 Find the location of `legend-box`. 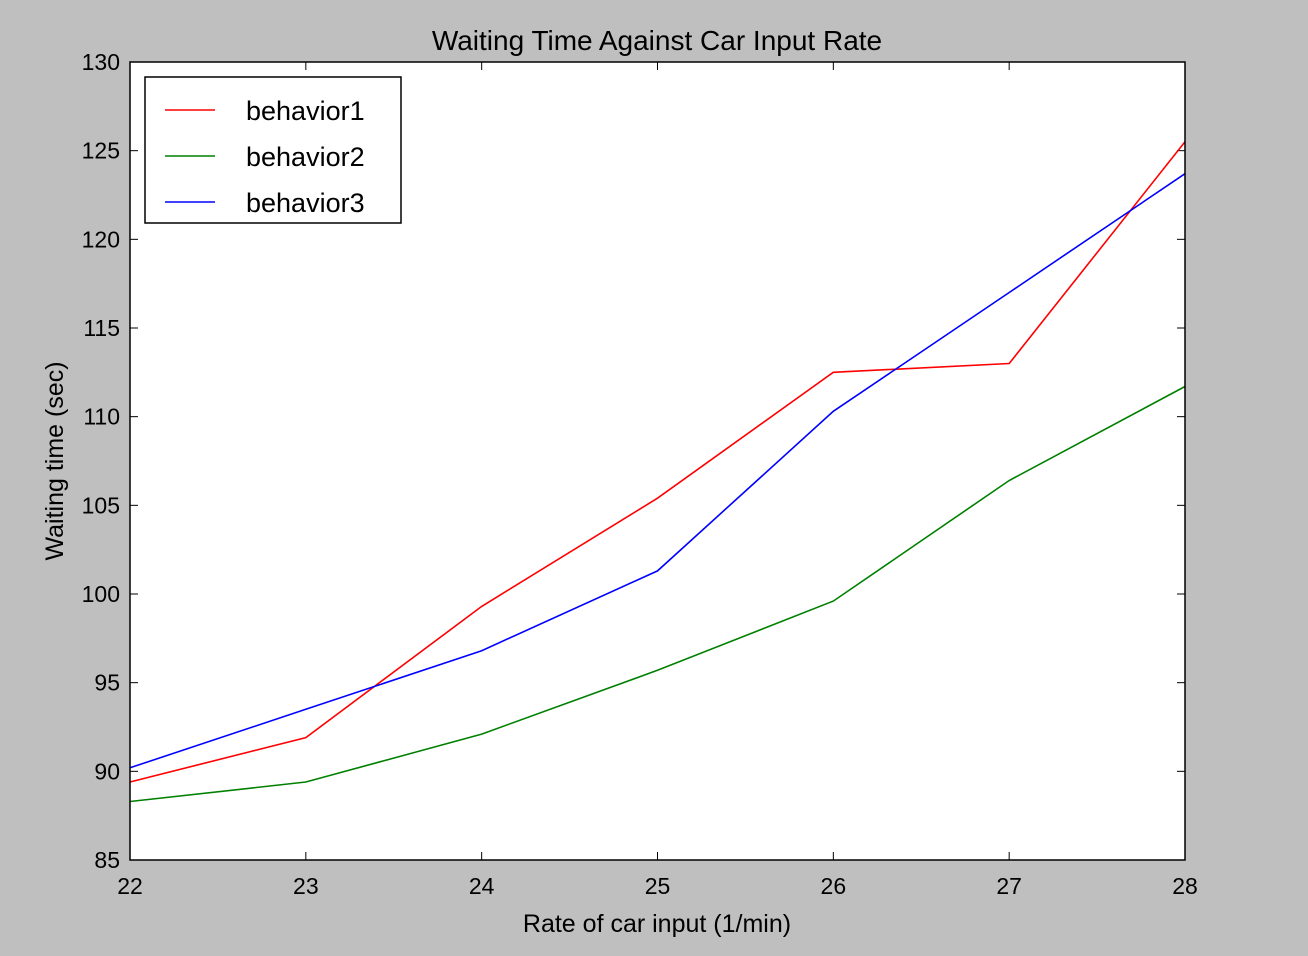

legend-box is located at coordinates (273, 150).